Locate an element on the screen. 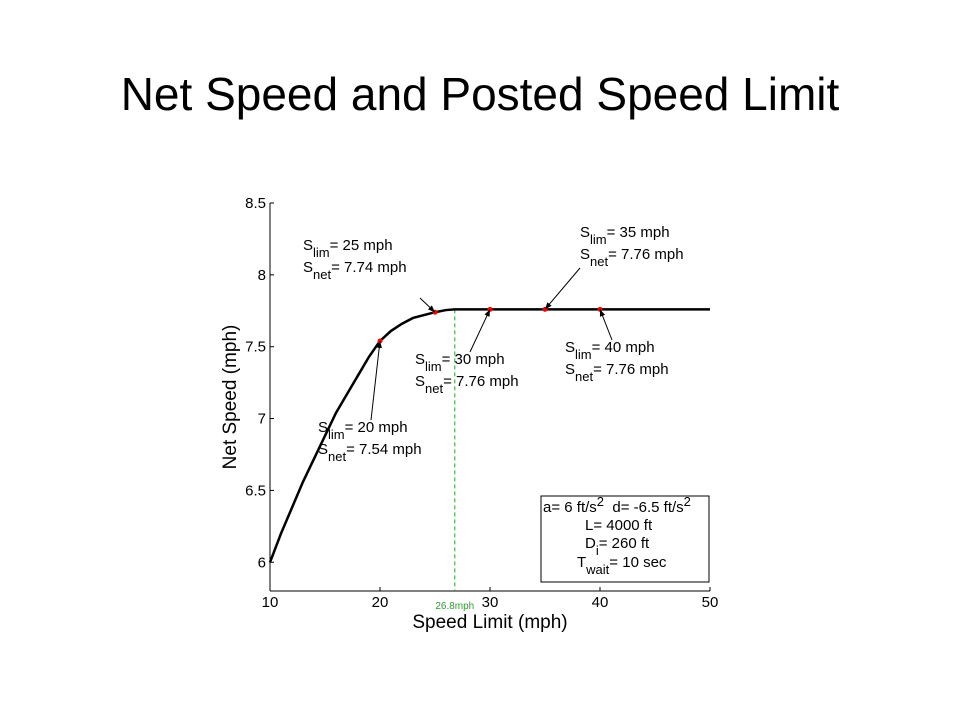 This screenshot has width=960, height=725. annotation-line: Slim​= 30 mph is located at coordinates (460, 362).